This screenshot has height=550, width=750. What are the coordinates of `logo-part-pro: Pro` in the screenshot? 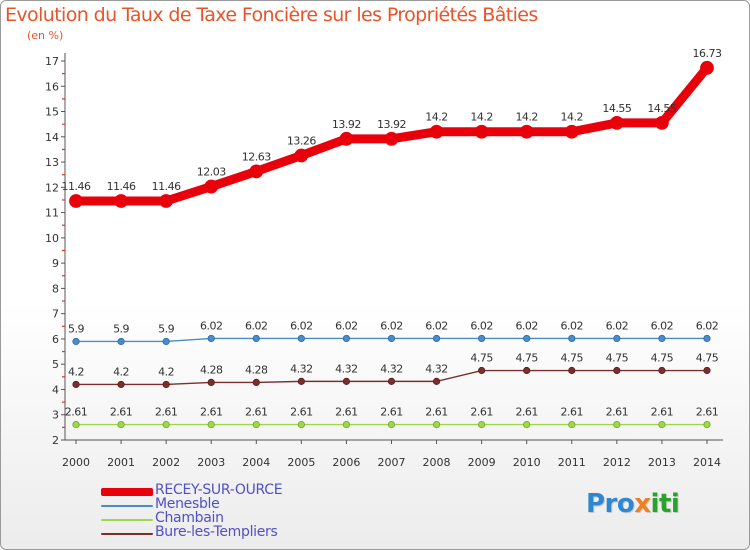 It's located at (610, 504).